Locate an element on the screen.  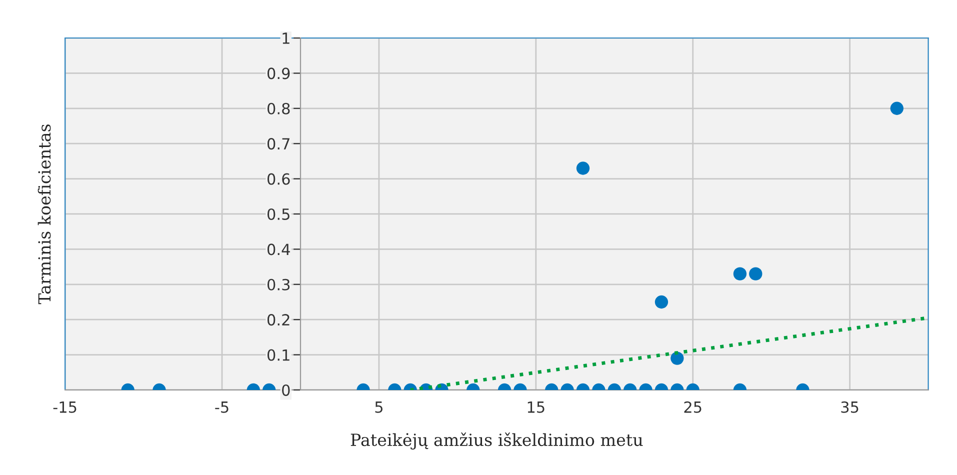
x-tick-label: 35 is located at coordinates (849, 407).